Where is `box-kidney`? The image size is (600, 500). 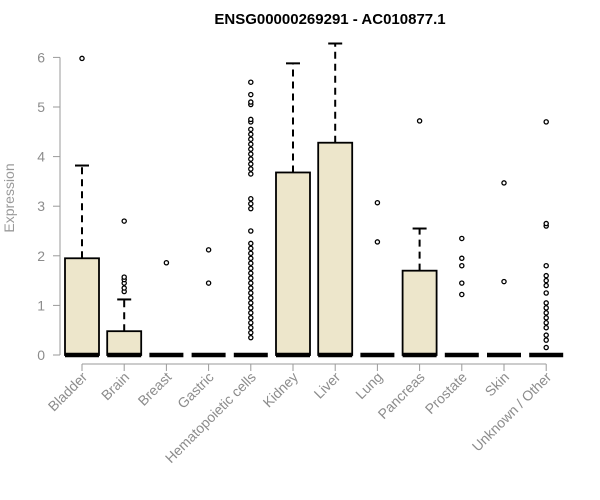
box-kidney is located at coordinates (293, 210).